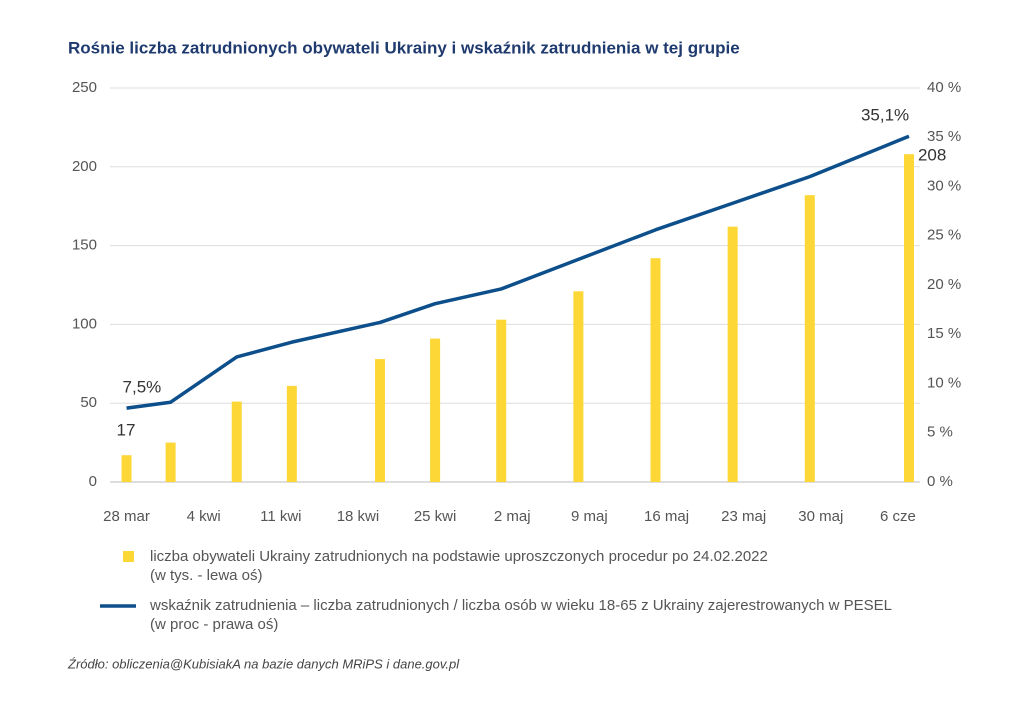  What do you see at coordinates (84, 166) in the screenshot?
I see `y-tick-label: 200` at bounding box center [84, 166].